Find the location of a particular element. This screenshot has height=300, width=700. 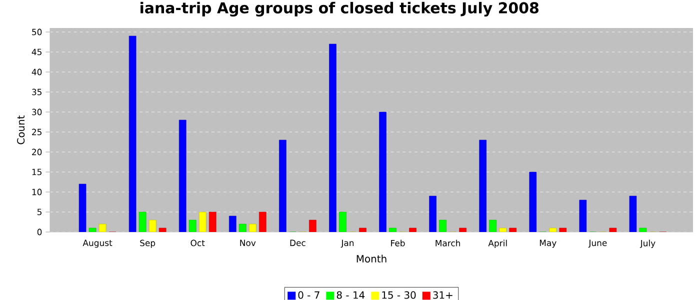

y-tick-label: 15 is located at coordinates (37, 172).